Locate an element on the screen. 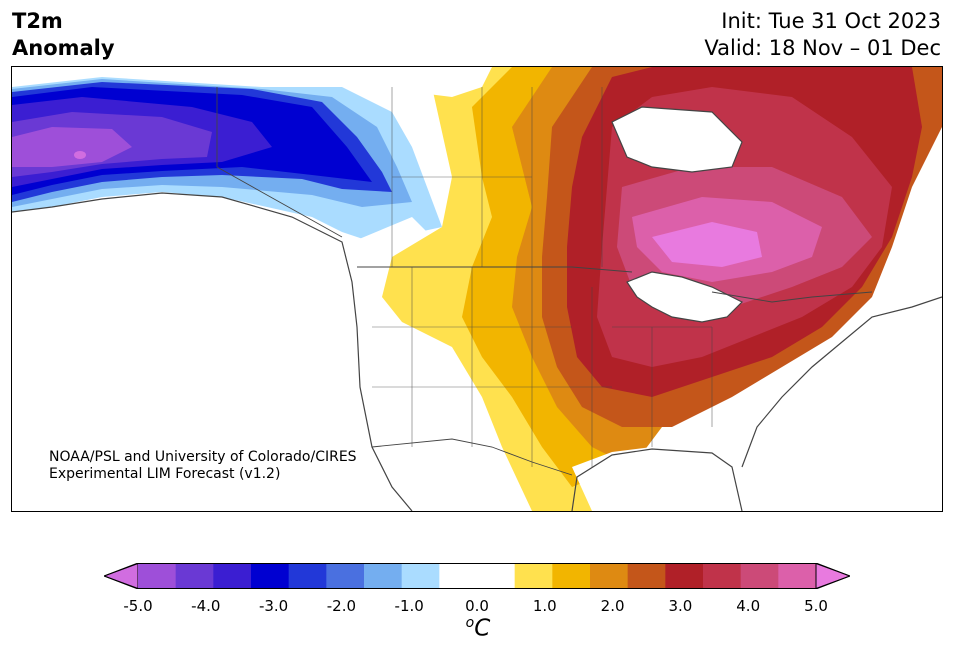  colorbar-outline is located at coordinates (477, 576).